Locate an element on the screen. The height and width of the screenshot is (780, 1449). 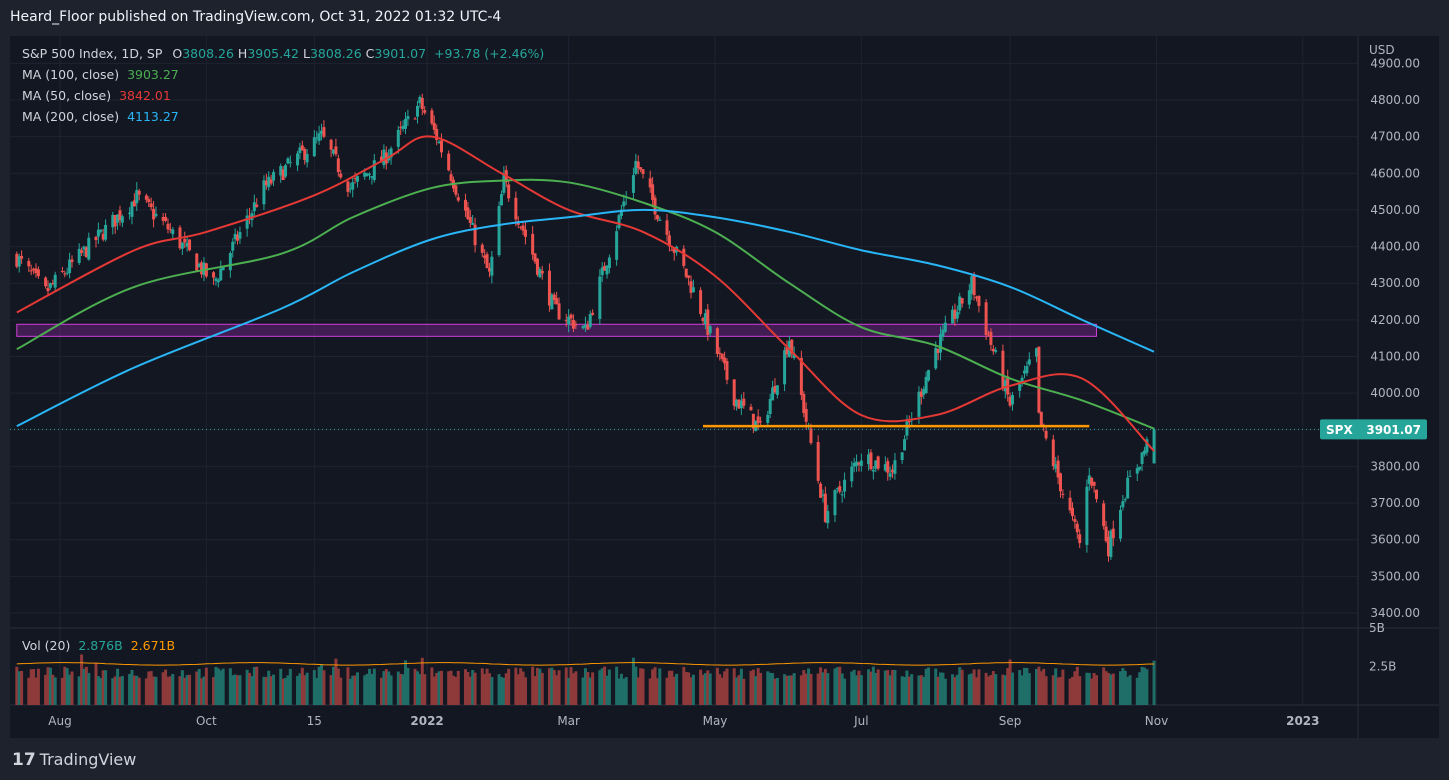
currency-label: USD is located at coordinates (1382, 50).